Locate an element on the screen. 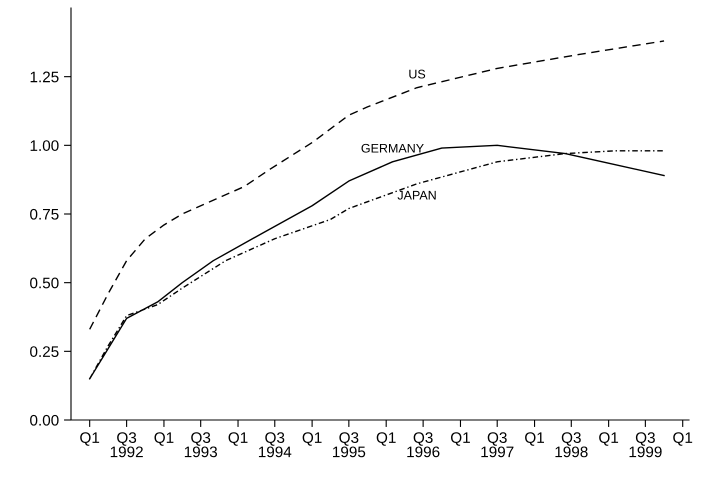 This screenshot has width=703, height=477. y-tick-label: 0.00 is located at coordinates (44, 420).